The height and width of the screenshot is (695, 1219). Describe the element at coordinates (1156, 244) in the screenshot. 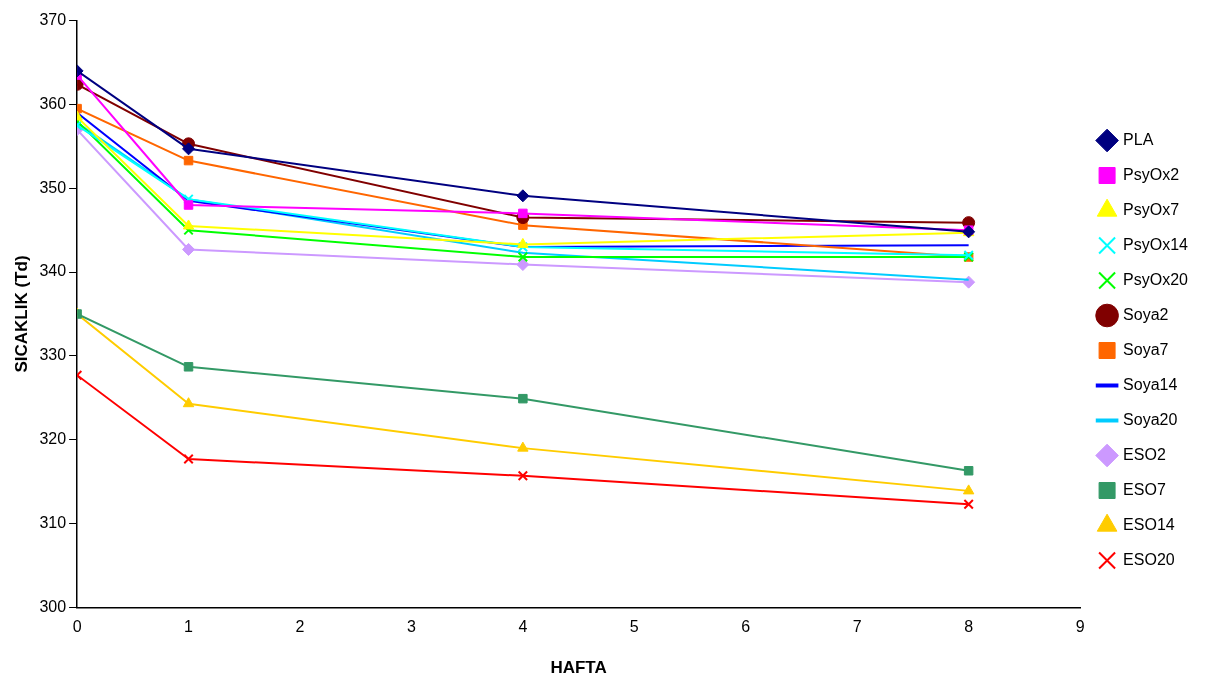

I see `legend-label: PsyOx14` at that location.